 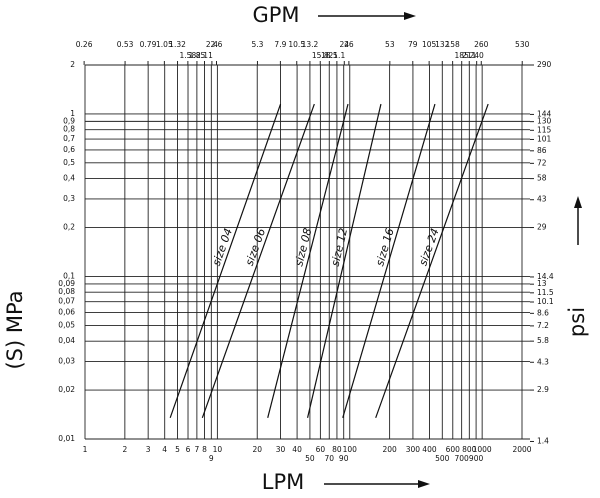 What do you see at coordinates (66, 340) in the screenshot?
I see `y-tick-label: 0,04` at bounding box center [66, 340].